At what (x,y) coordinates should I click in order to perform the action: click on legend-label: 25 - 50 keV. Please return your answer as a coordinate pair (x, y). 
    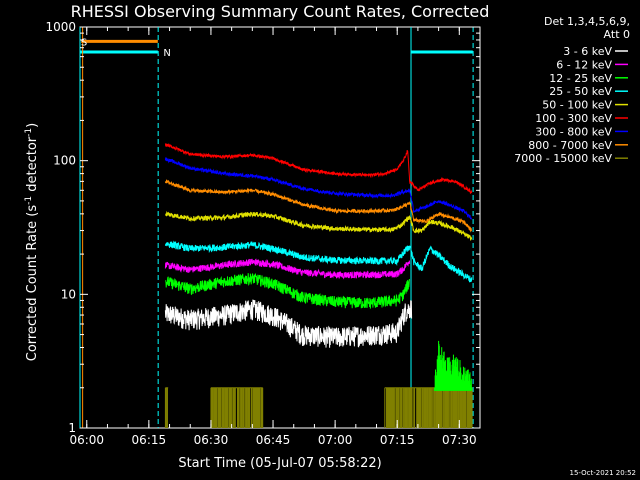
    Looking at the image, I should click on (580, 91).